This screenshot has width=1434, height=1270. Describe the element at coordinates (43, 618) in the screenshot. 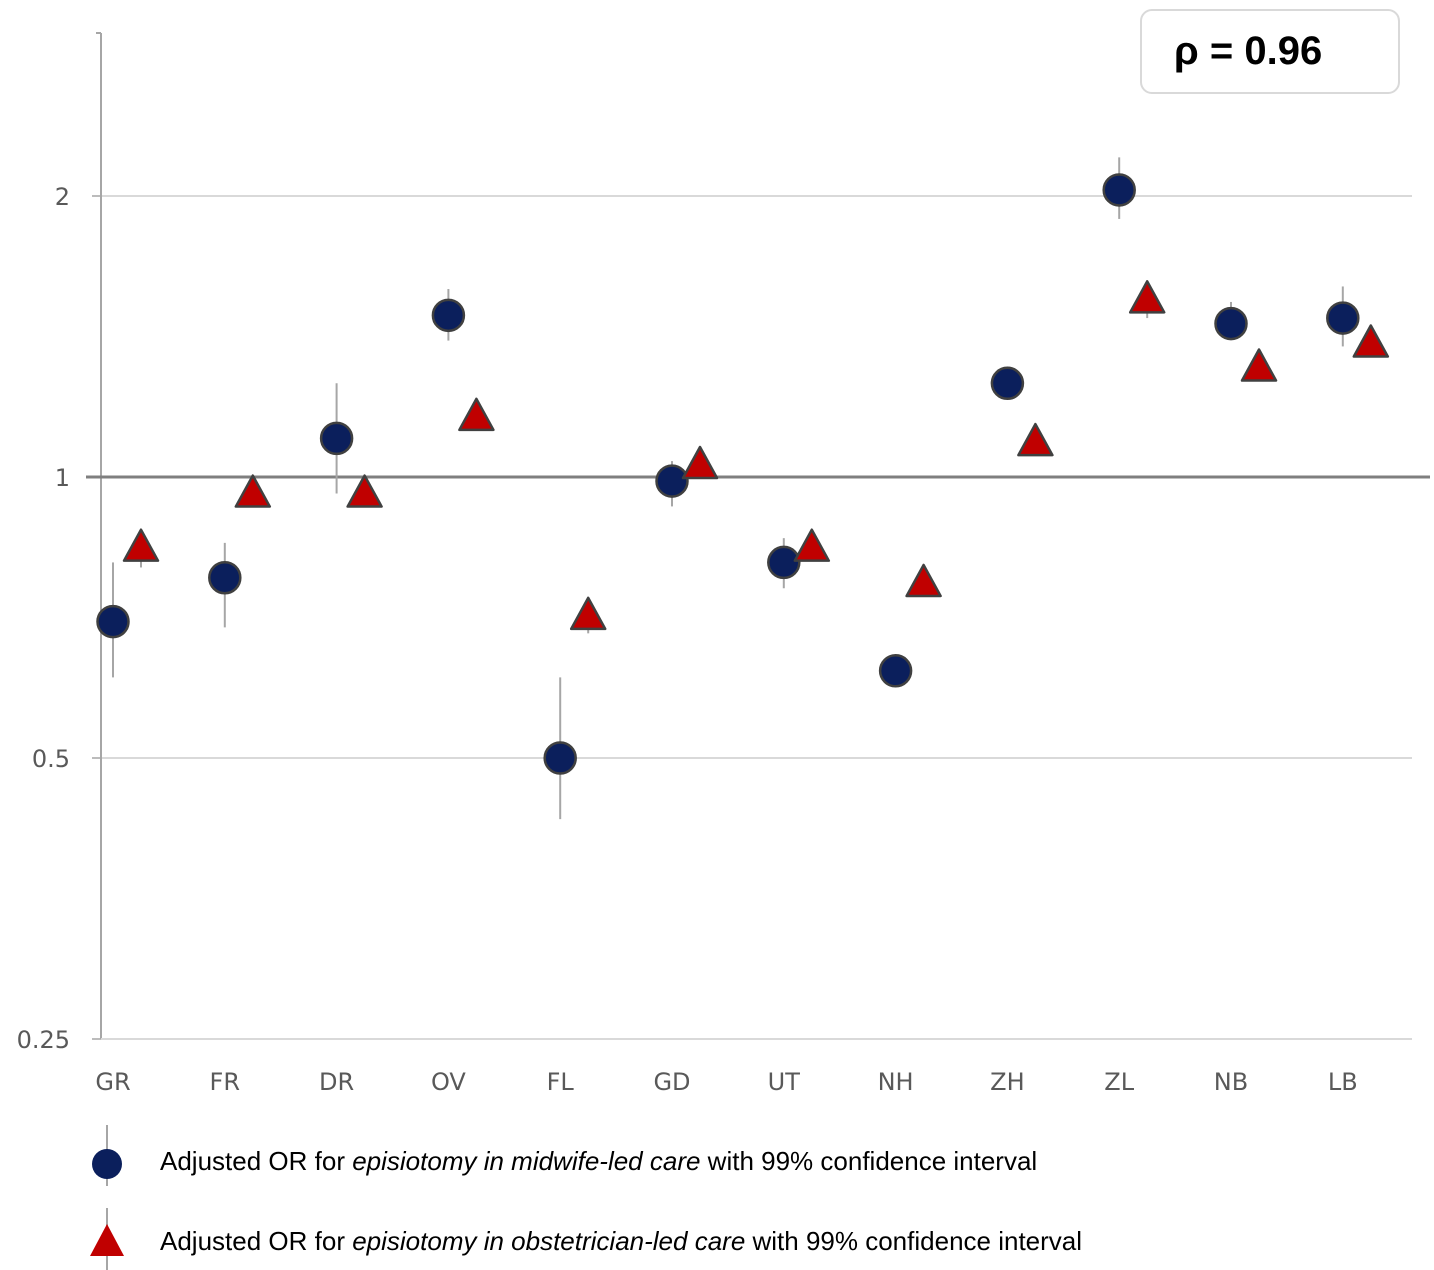

I see `y-tick-labels: 2 1 0.5 0.25` at that location.